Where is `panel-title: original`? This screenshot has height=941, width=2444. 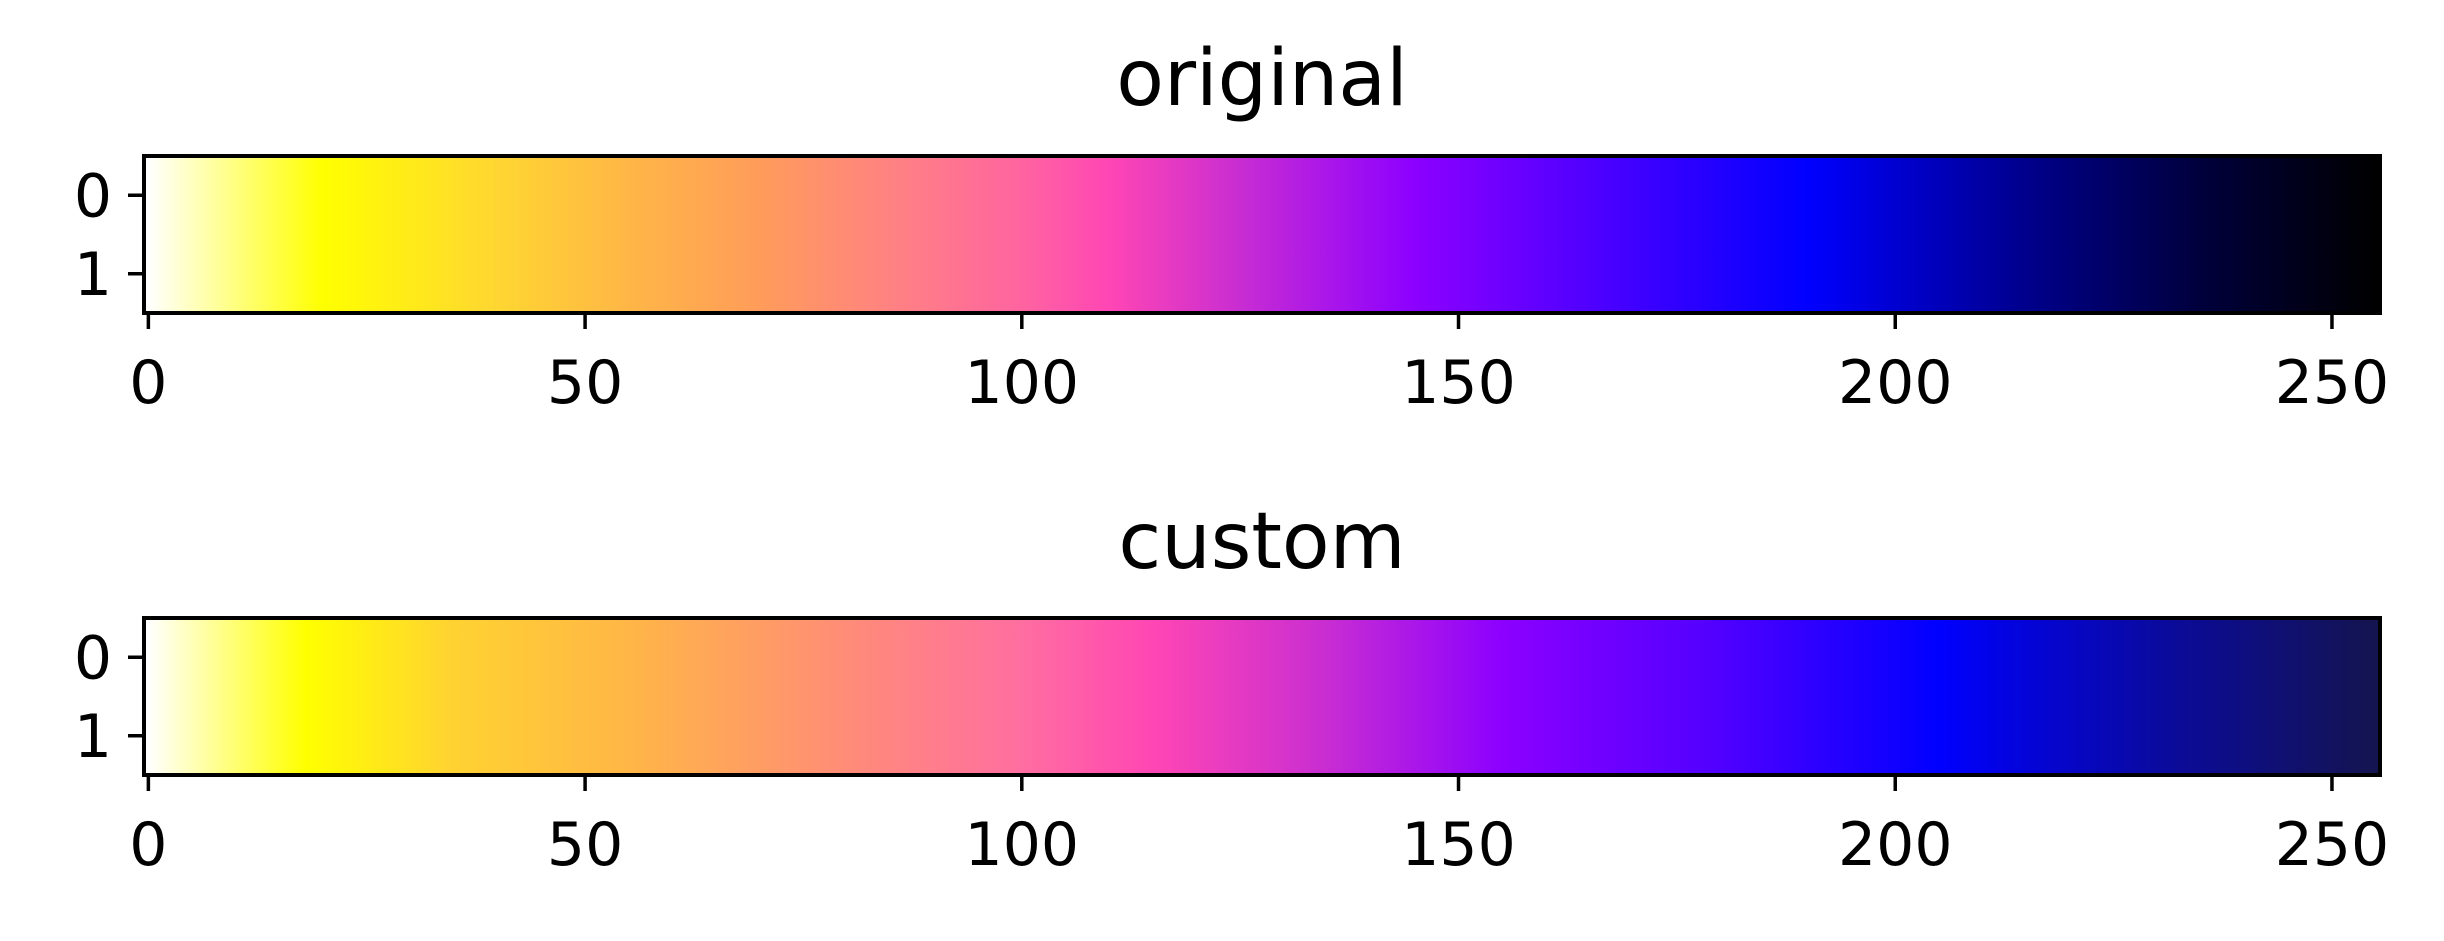
panel-title: original is located at coordinates (1262, 79).